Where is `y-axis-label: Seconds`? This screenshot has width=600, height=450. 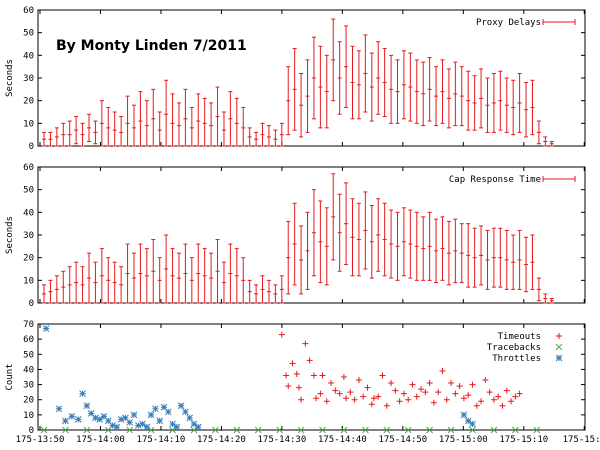 y-axis-label: Seconds is located at coordinates (10, 235).